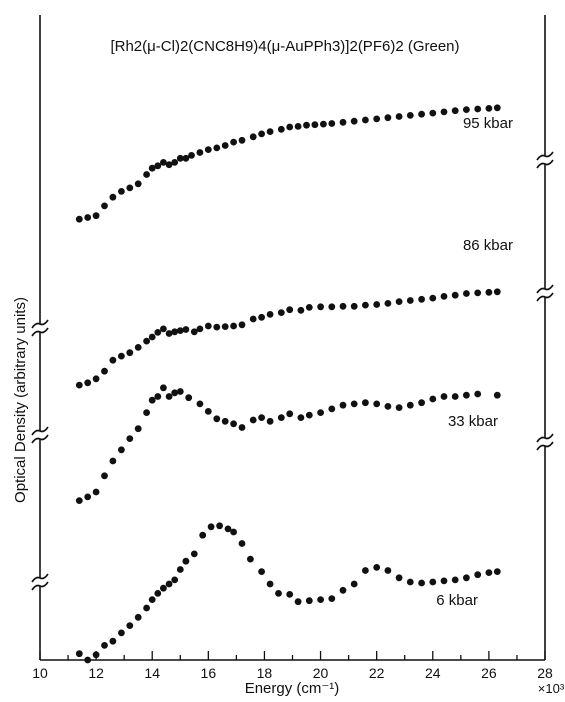 Image resolution: width=565 pixels, height=702 pixels. What do you see at coordinates (152, 673) in the screenshot?
I see `x-tick-label: 14` at bounding box center [152, 673].